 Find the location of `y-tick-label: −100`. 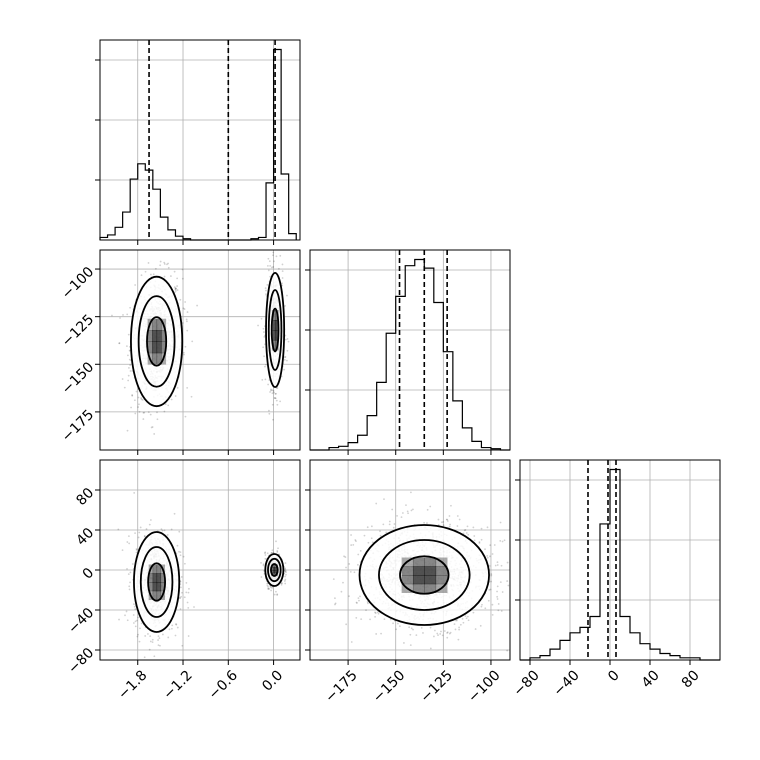

y-tick-label: −100 is located at coordinates (78, 283).